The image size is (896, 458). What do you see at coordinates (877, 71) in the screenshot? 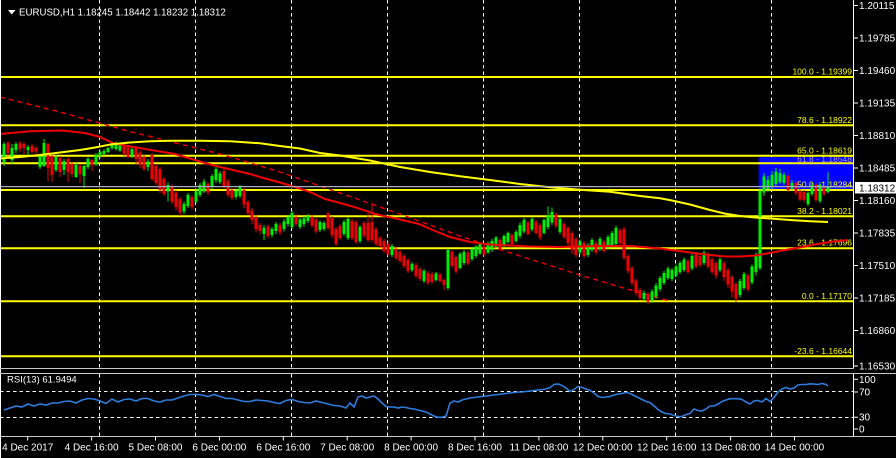
I see `svg-text: 1.19460` at bounding box center [877, 71].